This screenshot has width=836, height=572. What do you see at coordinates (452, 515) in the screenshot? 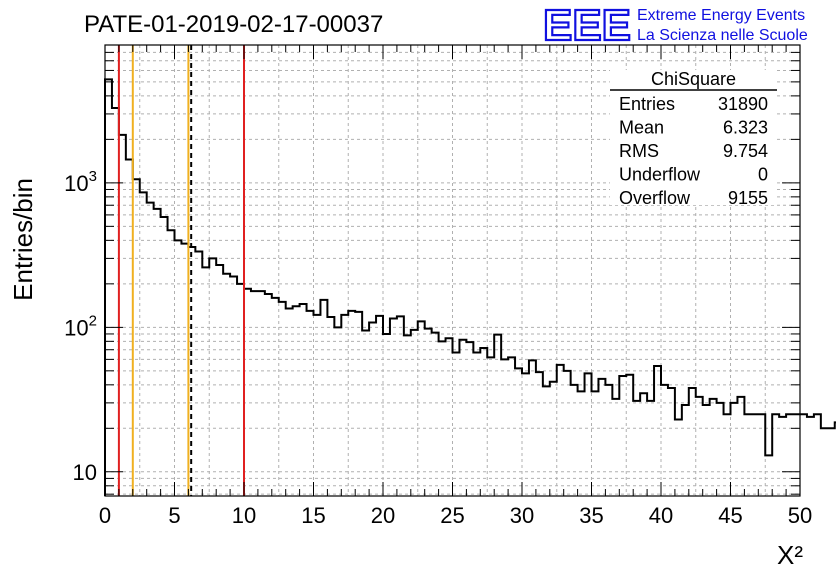
I see `x-tick-label: 25` at bounding box center [452, 515].